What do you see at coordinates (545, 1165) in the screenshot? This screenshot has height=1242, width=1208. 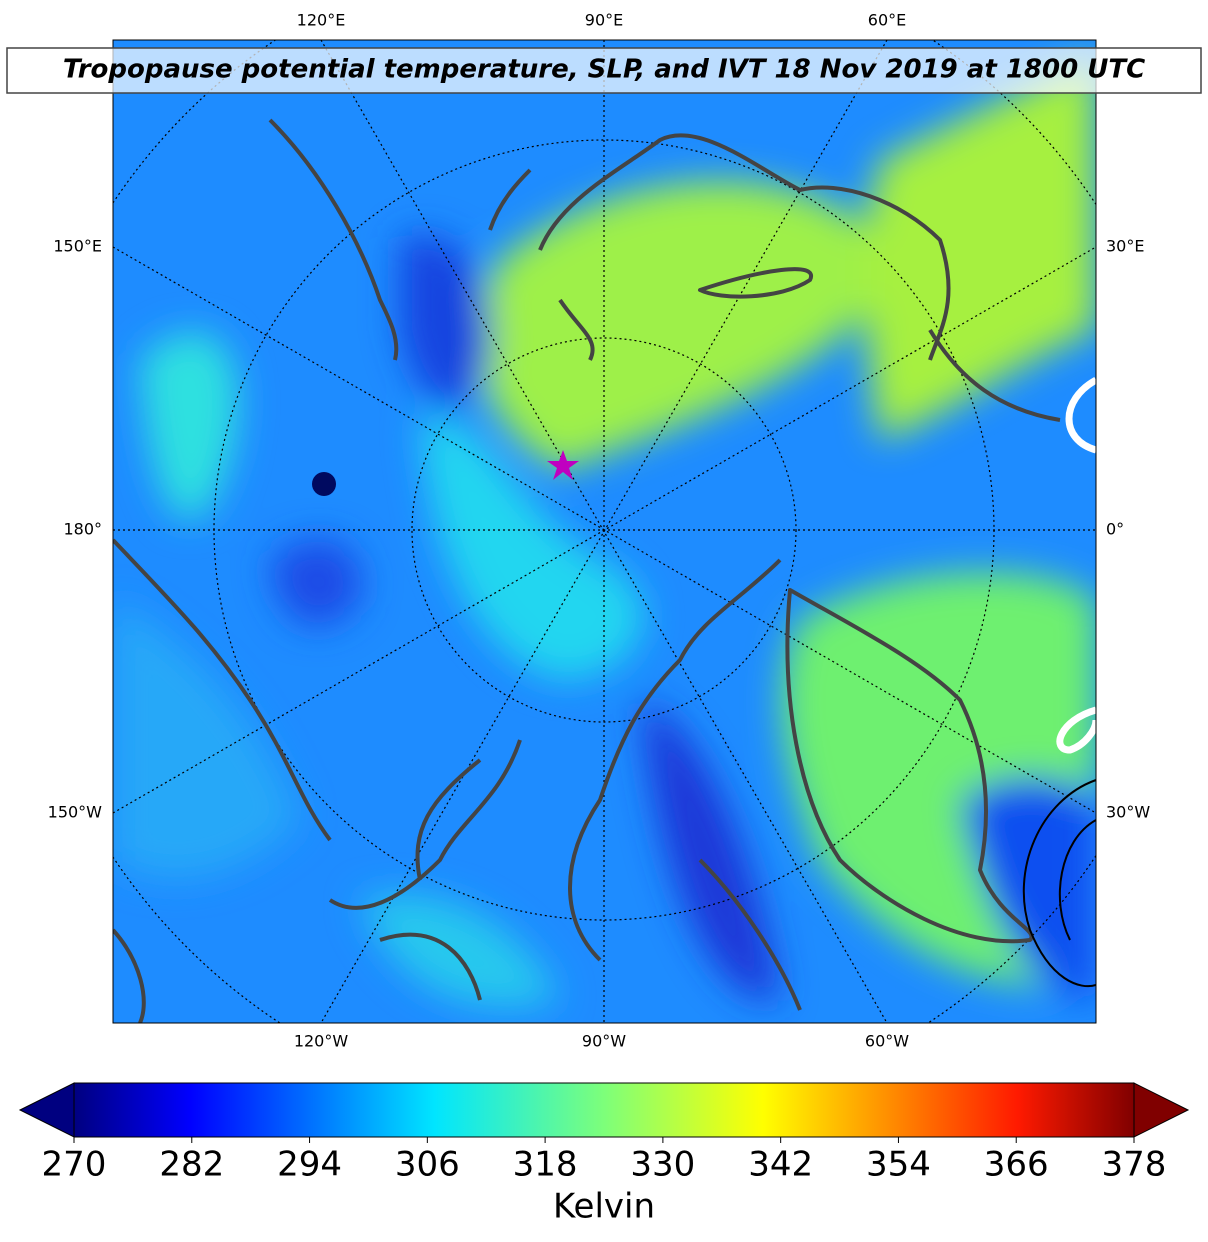 I see `colorbar-tick-label: 318` at bounding box center [545, 1165].